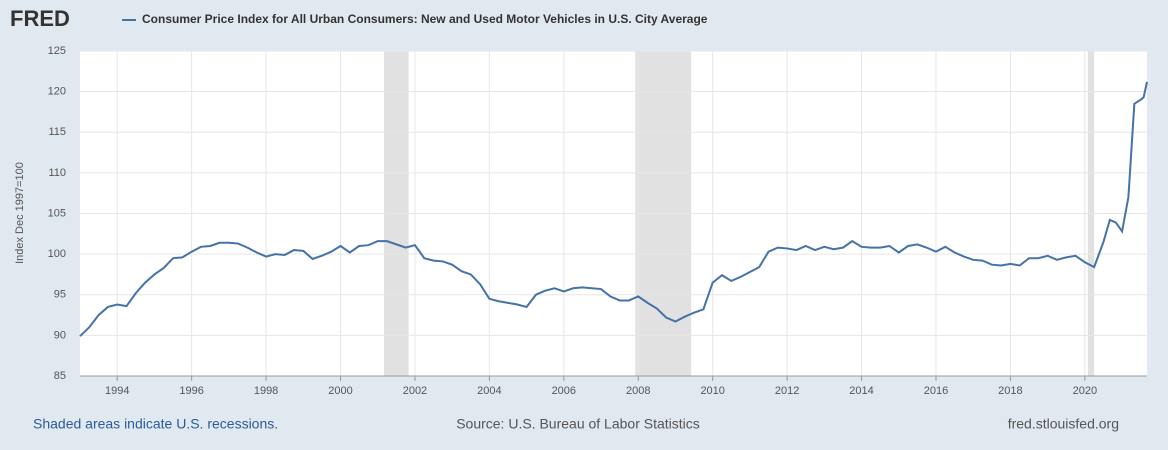 This screenshot has height=450, width=1168. I want to click on y-tick-label: 120, so click(57, 92).